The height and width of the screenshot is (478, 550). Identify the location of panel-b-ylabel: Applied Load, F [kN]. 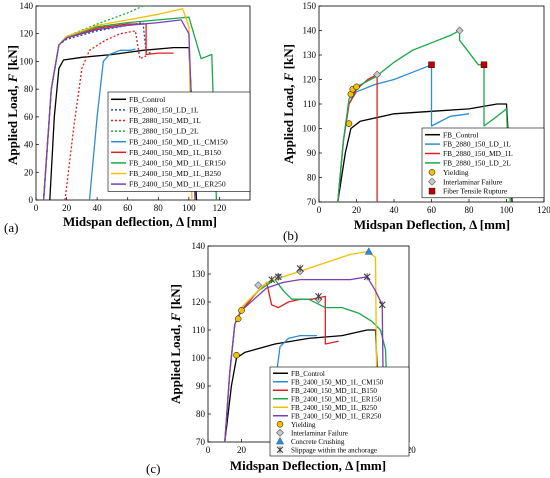
(288, 104).